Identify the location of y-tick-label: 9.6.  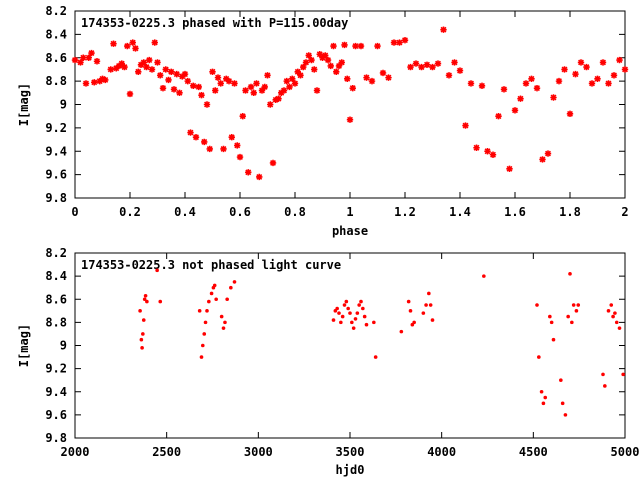
(56, 415).